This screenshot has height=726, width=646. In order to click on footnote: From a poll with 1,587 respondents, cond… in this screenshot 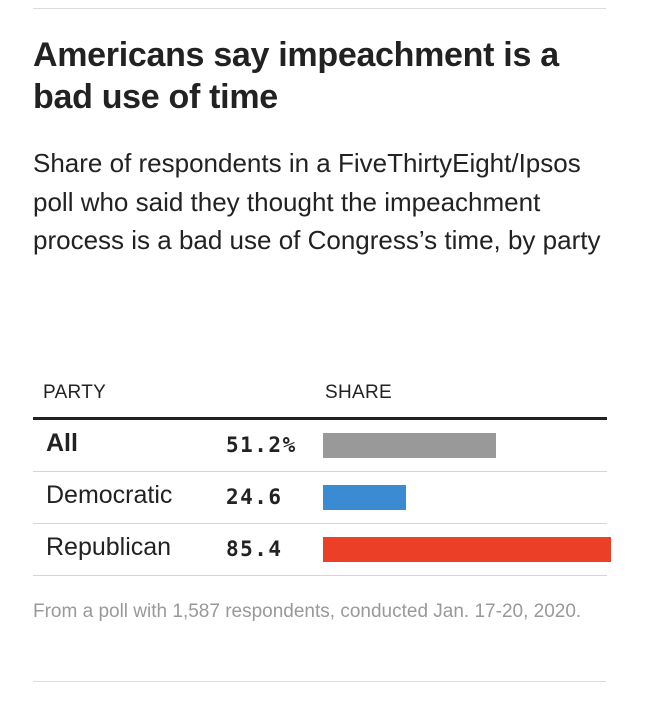, I will do `click(307, 611)`.